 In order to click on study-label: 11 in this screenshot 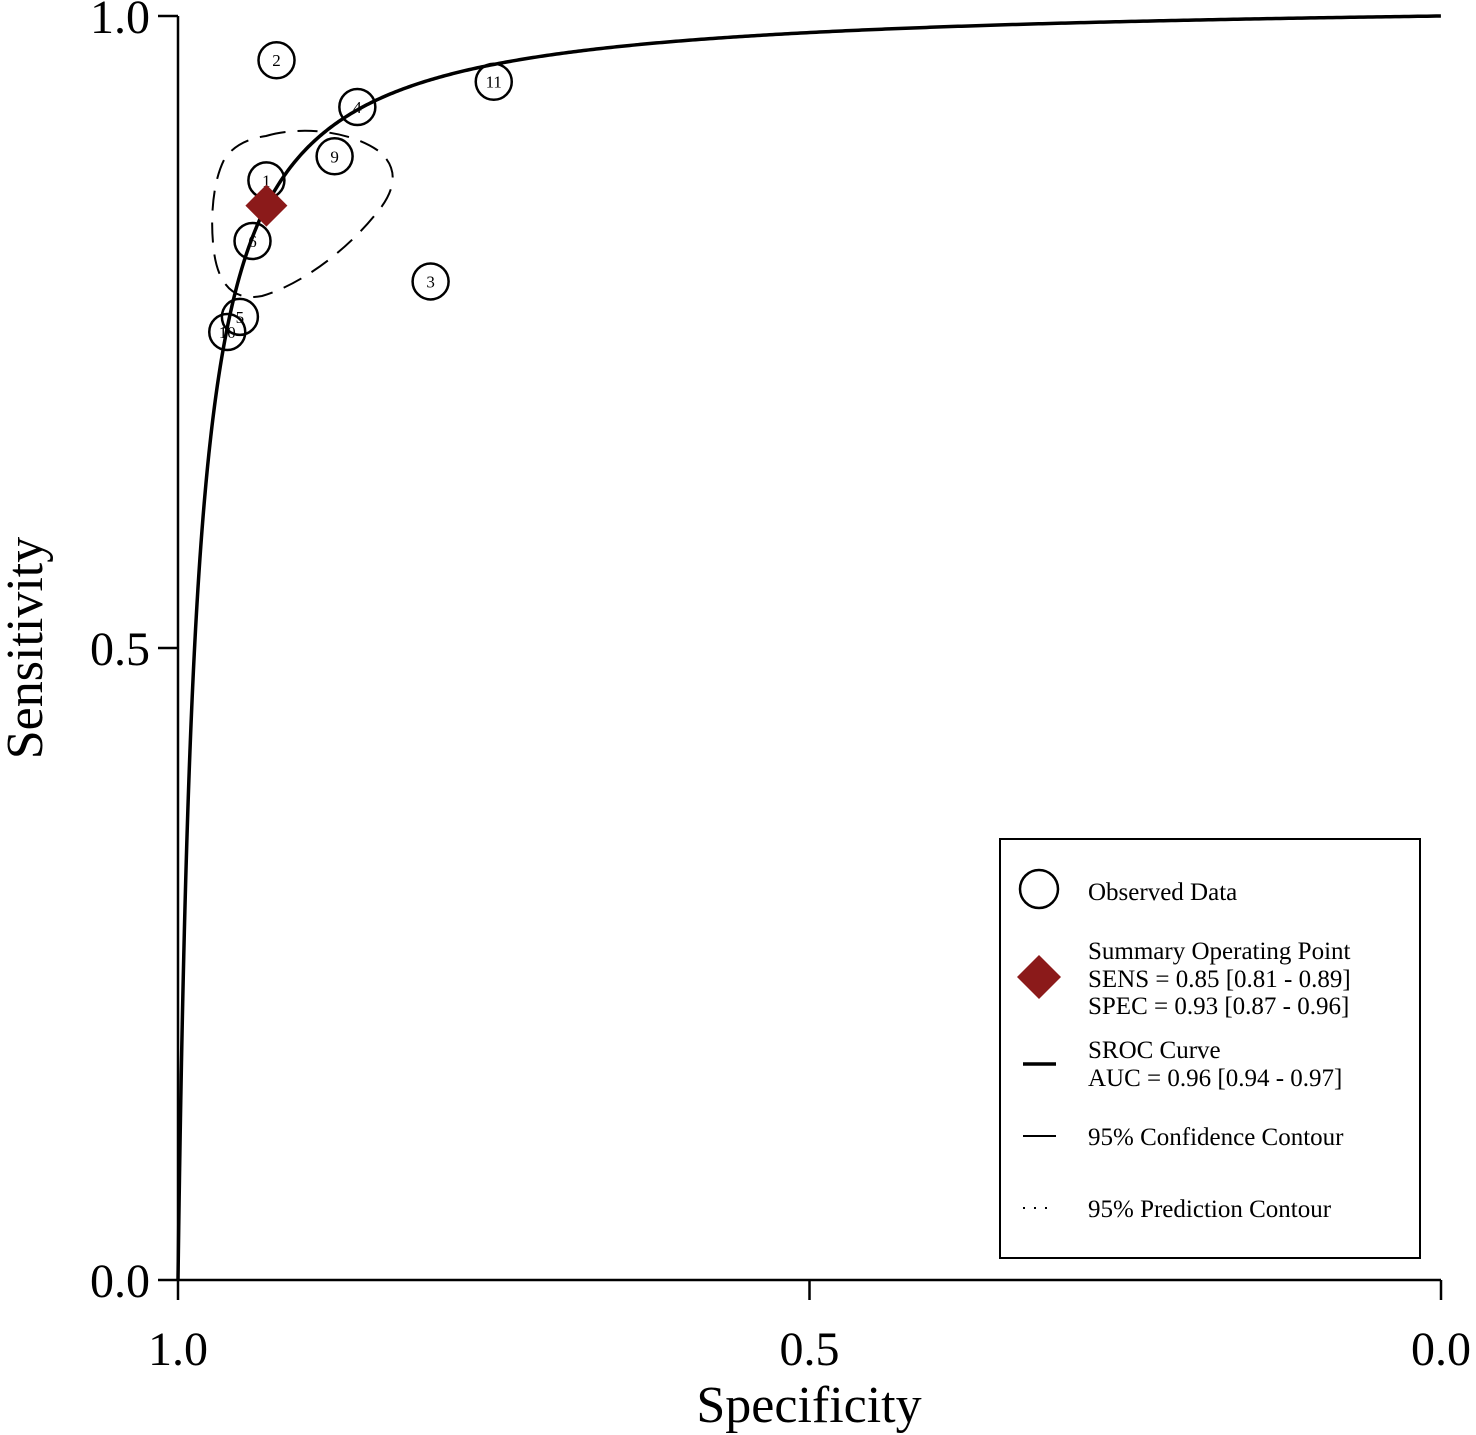, I will do `click(494, 82)`.